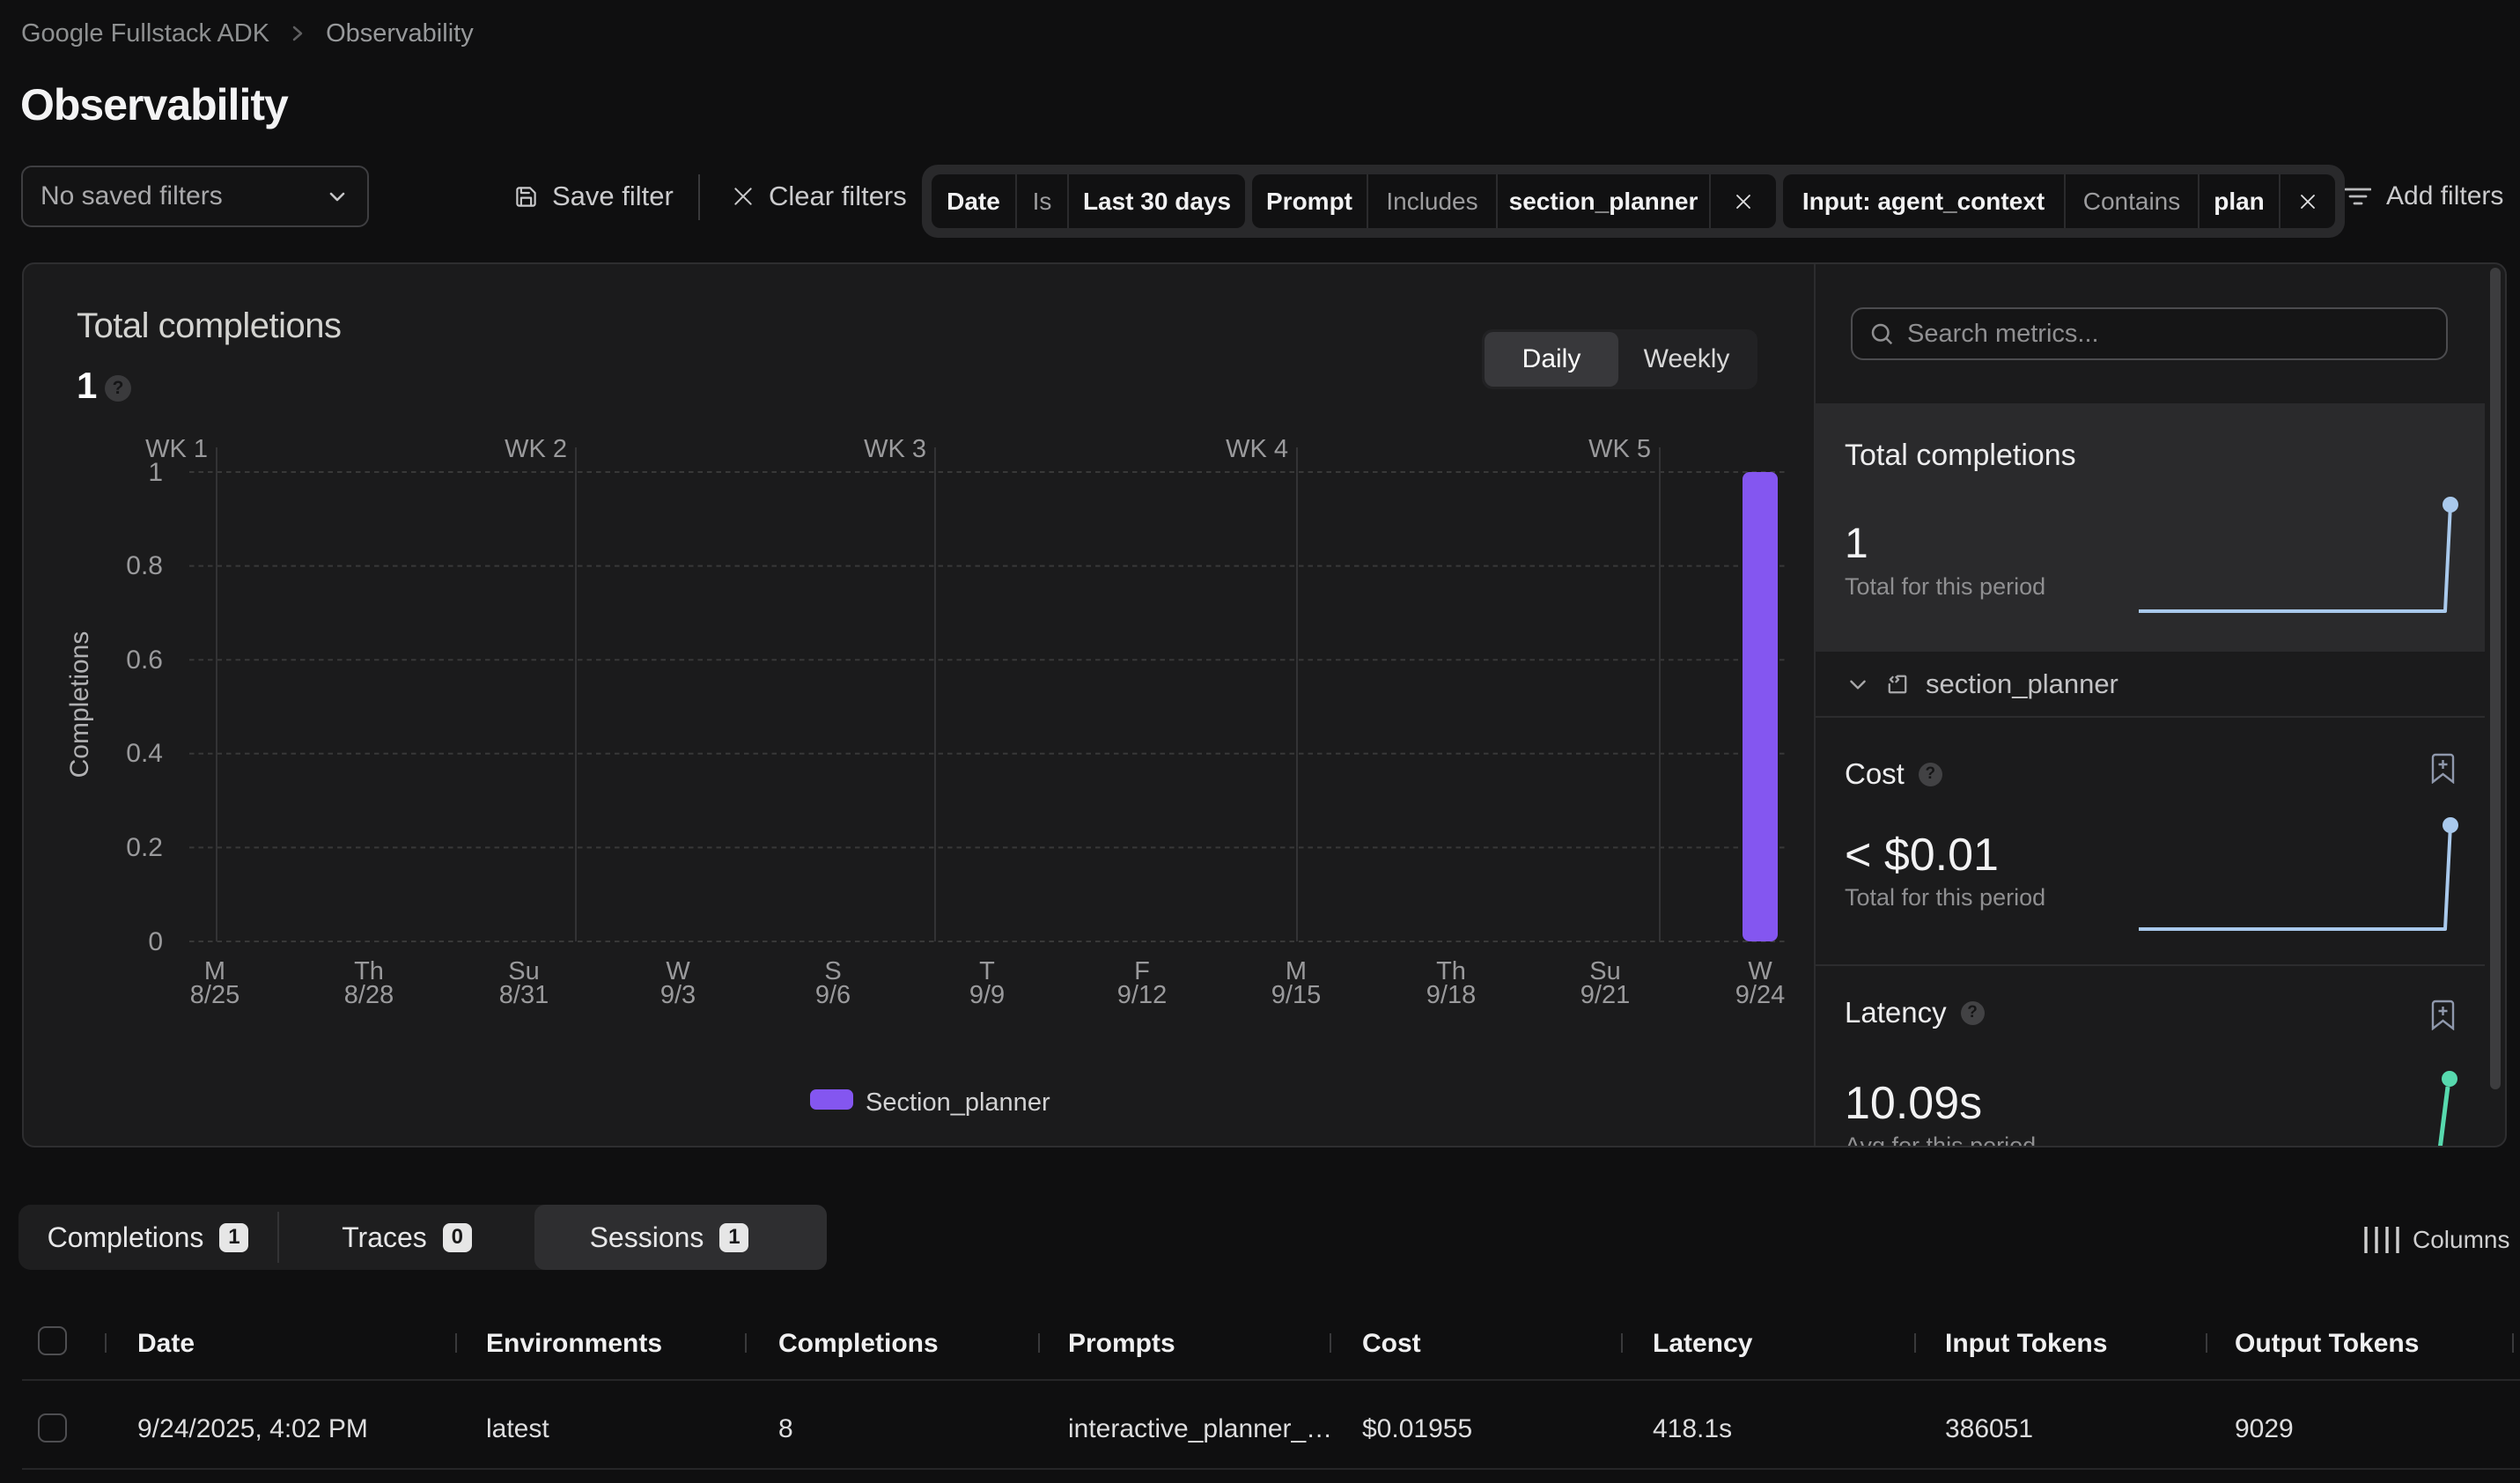  What do you see at coordinates (536, 449) in the screenshot?
I see `svg-text: WK 2` at bounding box center [536, 449].